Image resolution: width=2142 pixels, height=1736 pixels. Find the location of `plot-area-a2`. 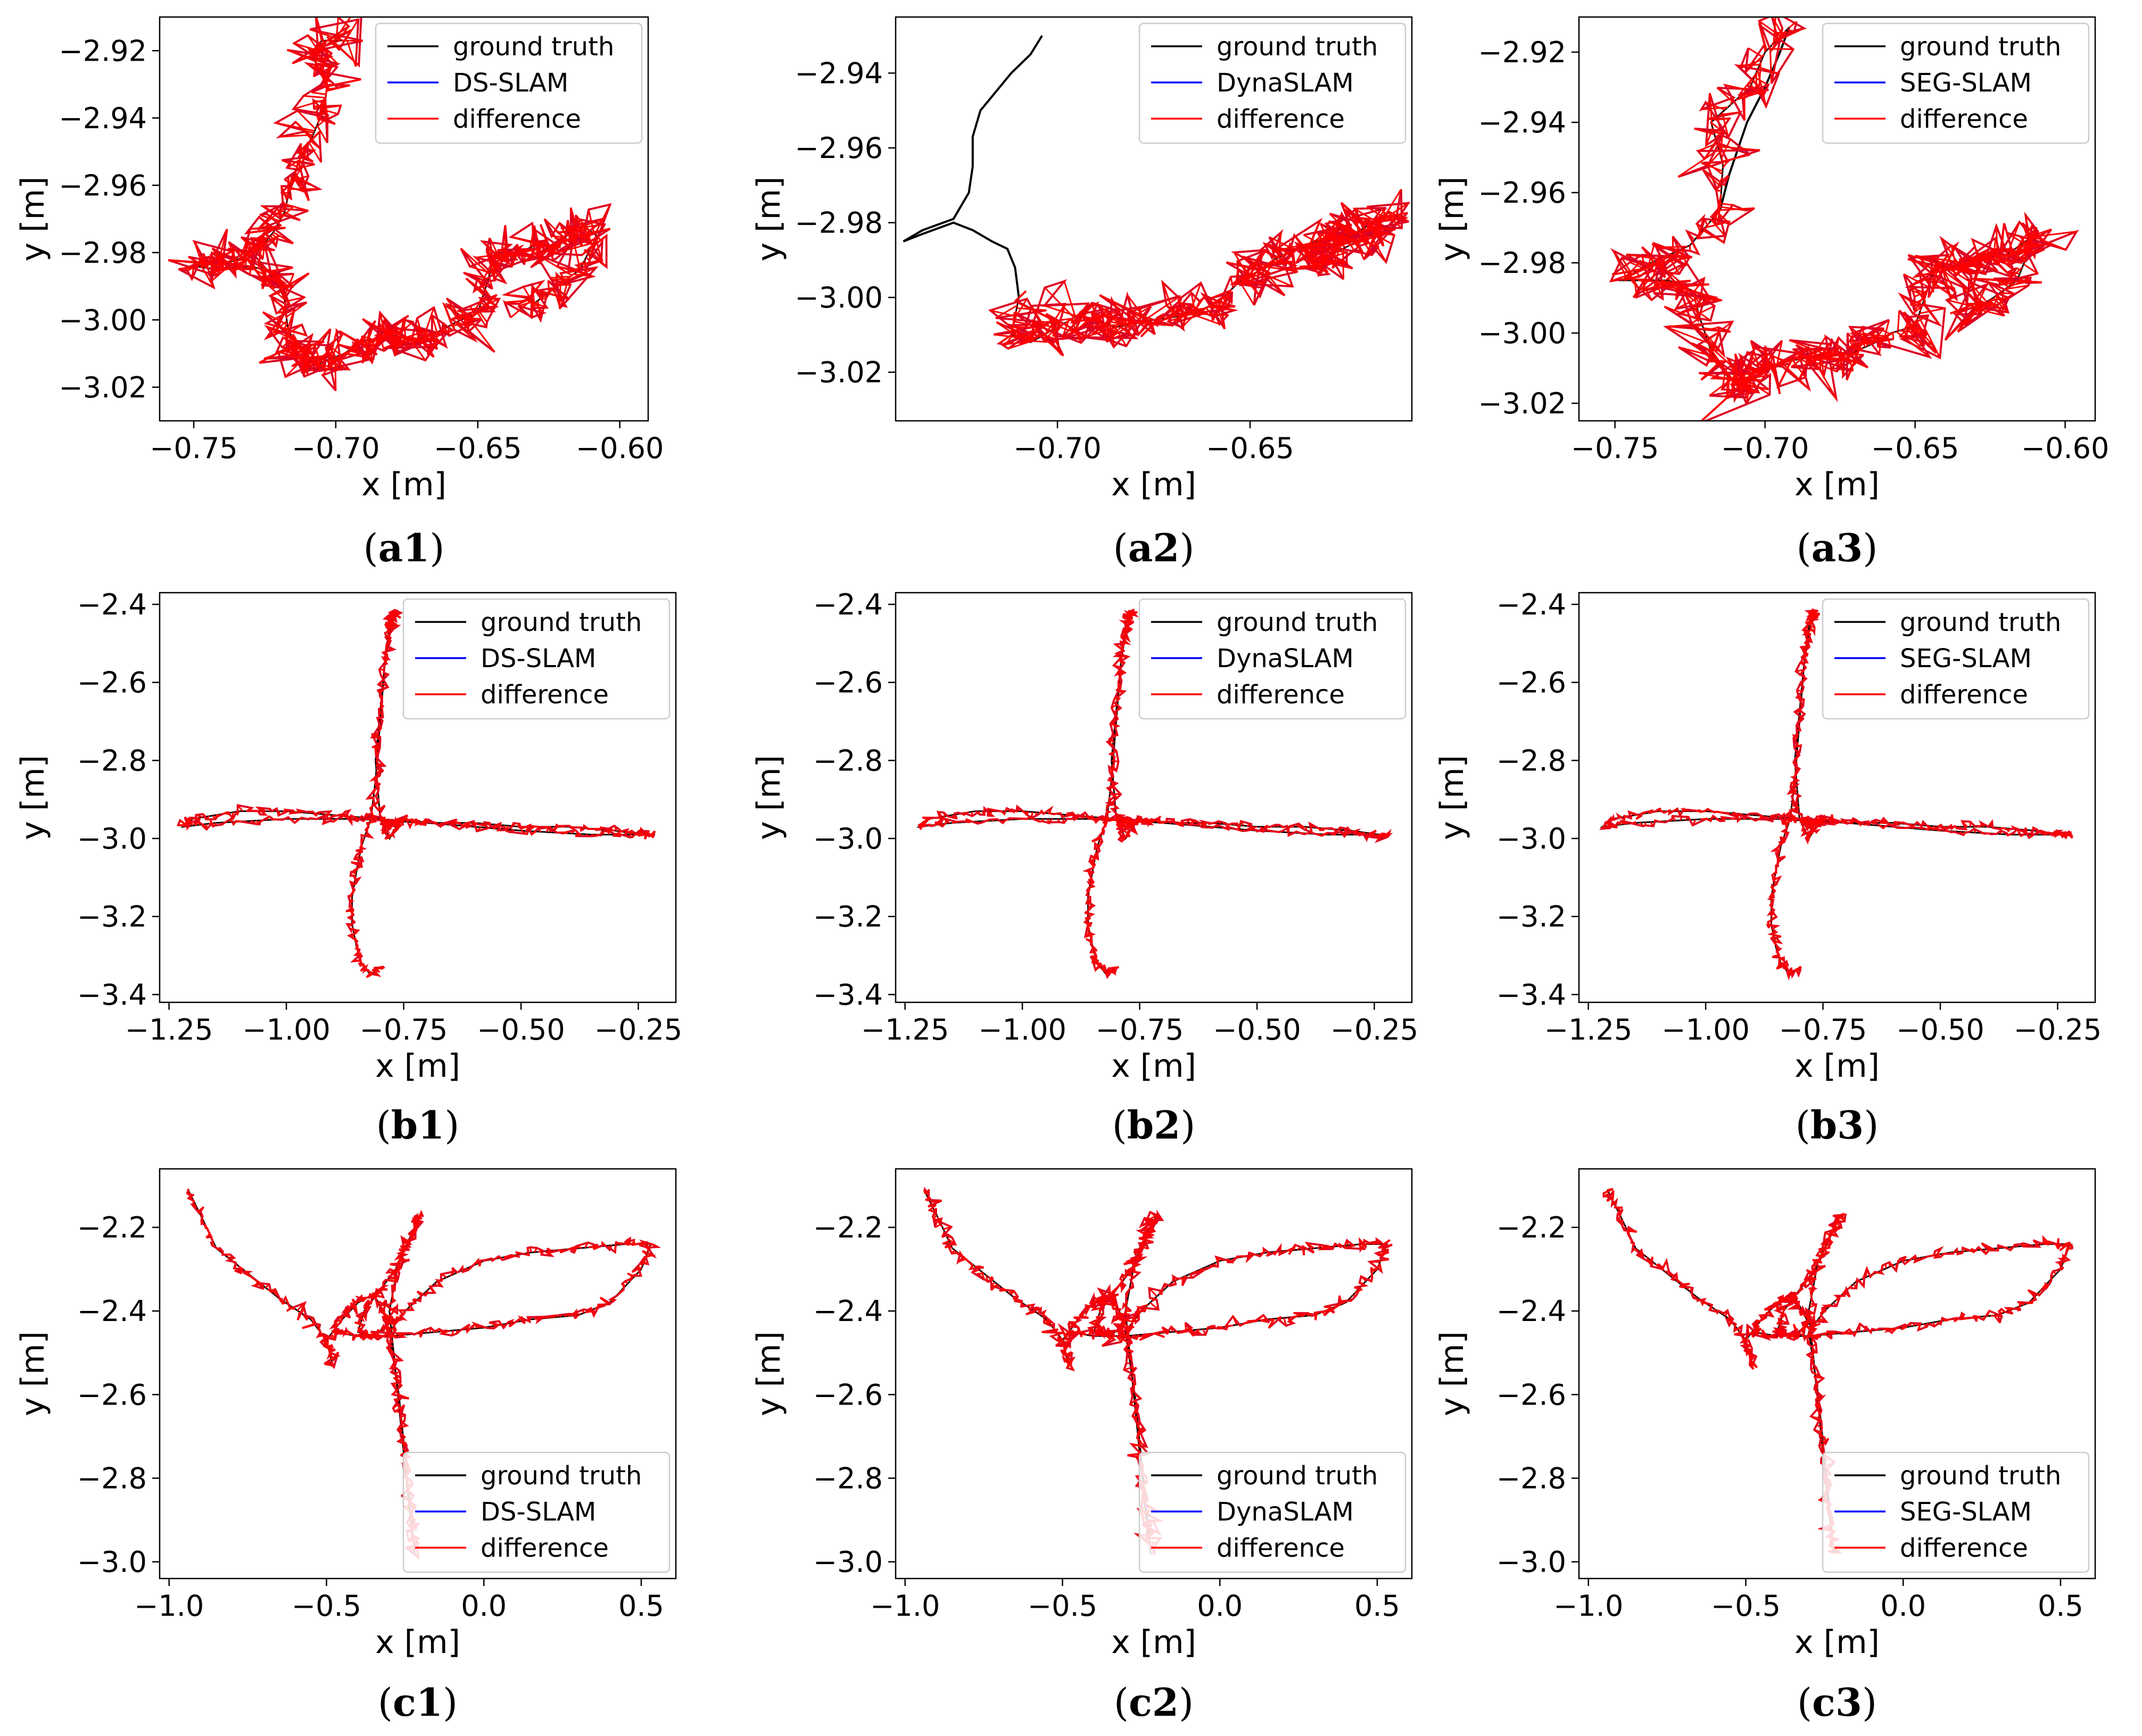

plot-area-a2 is located at coordinates (1157, 195).